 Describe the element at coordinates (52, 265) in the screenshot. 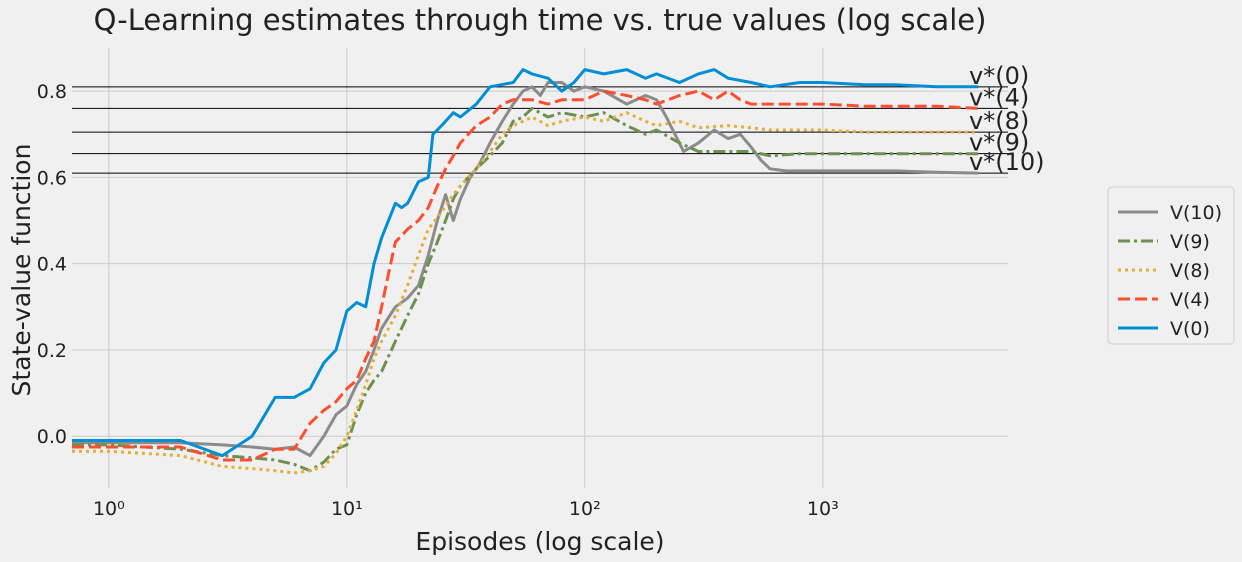

I see `y-tick-label-2: 0.4` at that location.